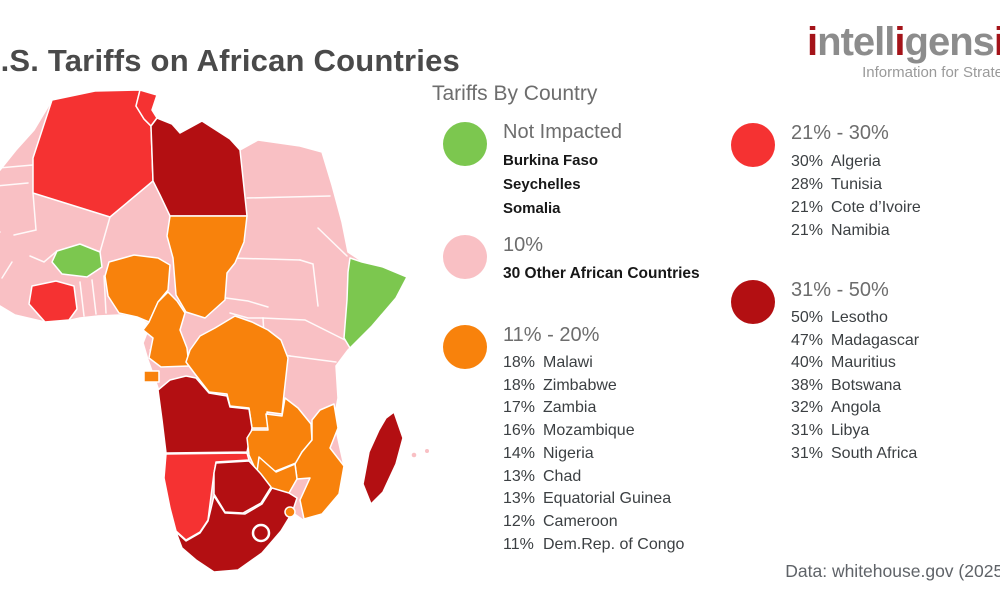  Describe the element at coordinates (840, 290) in the screenshot. I see `legend-group-label: 31% - 50%` at that location.